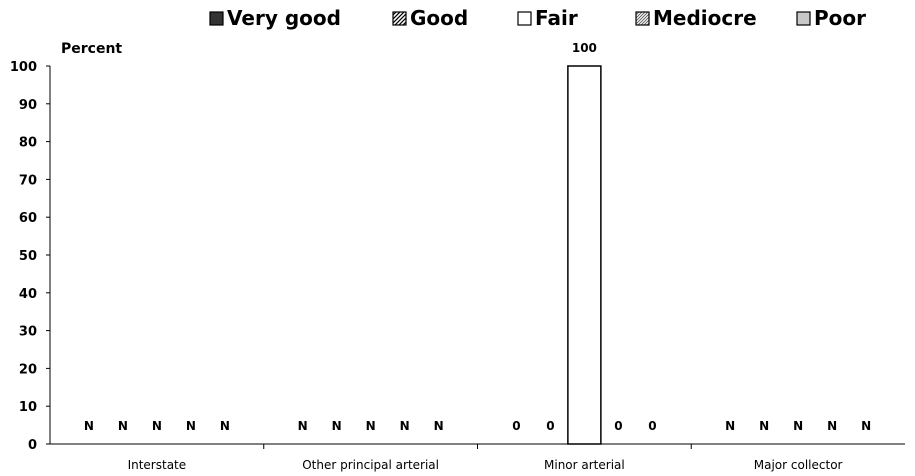 The image size is (915, 476). Describe the element at coordinates (89, 426) in the screenshot. I see `data-label-interstate-very-good: N` at that location.